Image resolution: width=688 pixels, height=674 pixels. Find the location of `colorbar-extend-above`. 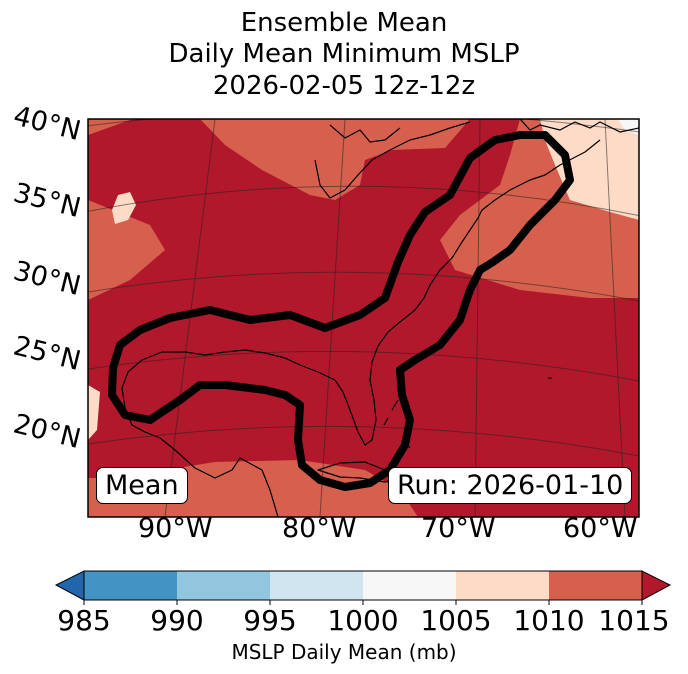

colorbar-extend-above is located at coordinates (656, 585).